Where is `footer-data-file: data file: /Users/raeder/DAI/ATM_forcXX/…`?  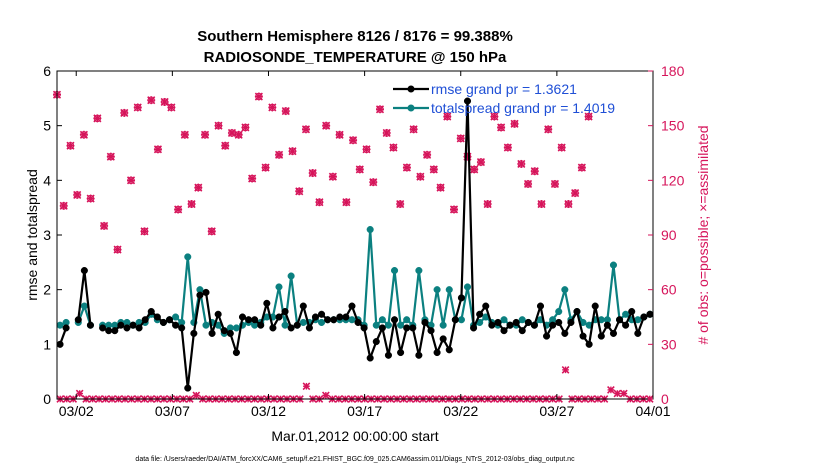
footer-data-file: data file: /Users/raeder/DAI/ATM_forcXX/… is located at coordinates (355, 459).